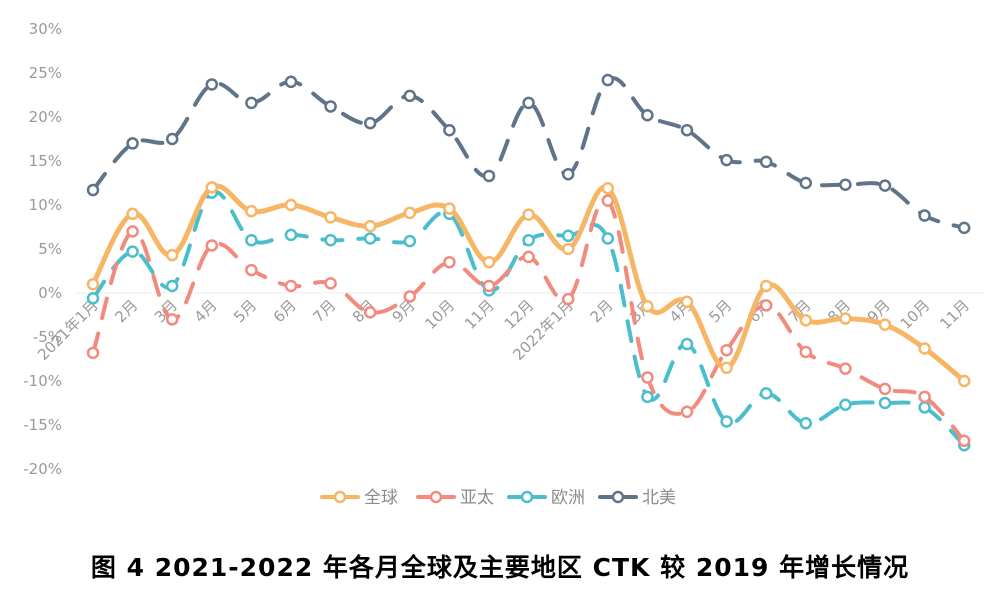 This screenshot has width=1000, height=602. Describe the element at coordinates (324, 311) in the screenshot. I see `x-tick-label: 7月` at that location.